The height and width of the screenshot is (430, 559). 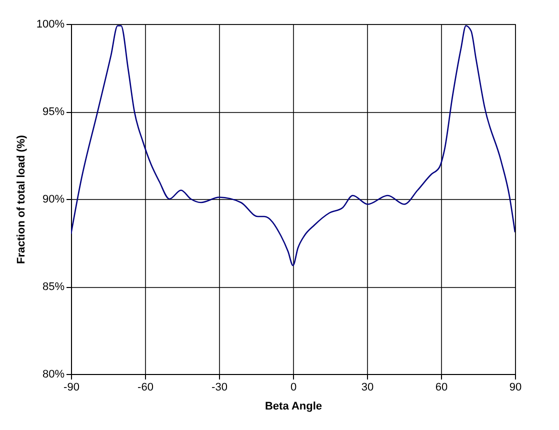 I want to click on x-tick-label: 30, so click(x=367, y=388).